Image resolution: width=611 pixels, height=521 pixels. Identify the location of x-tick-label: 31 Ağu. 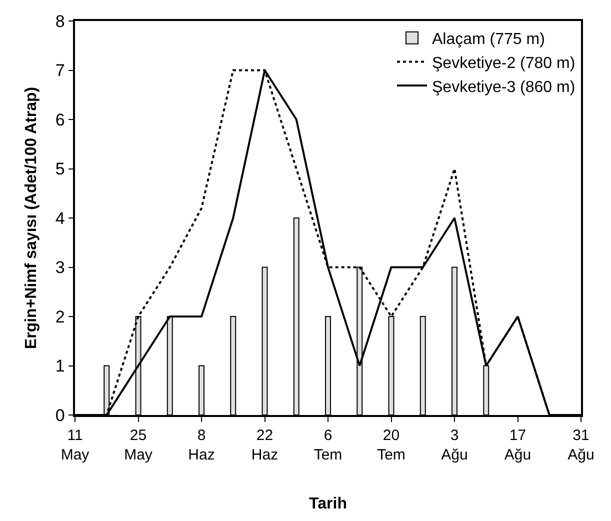
(581, 445).